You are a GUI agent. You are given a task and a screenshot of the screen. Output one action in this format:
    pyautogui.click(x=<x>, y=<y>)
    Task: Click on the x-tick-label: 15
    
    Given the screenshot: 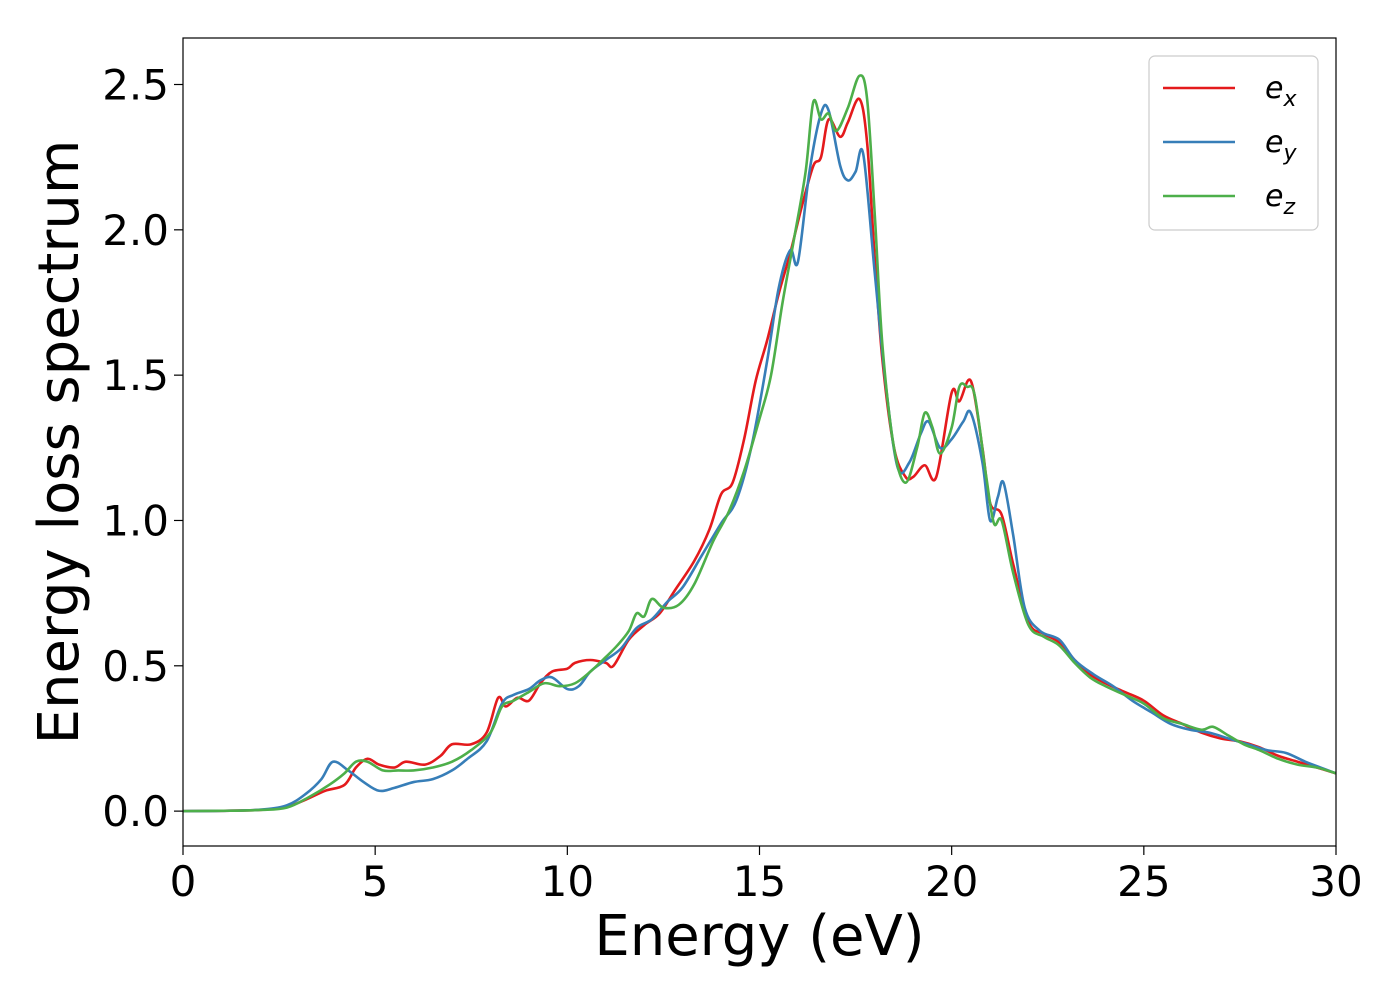 What is the action you would take?
    pyautogui.click(x=759, y=881)
    